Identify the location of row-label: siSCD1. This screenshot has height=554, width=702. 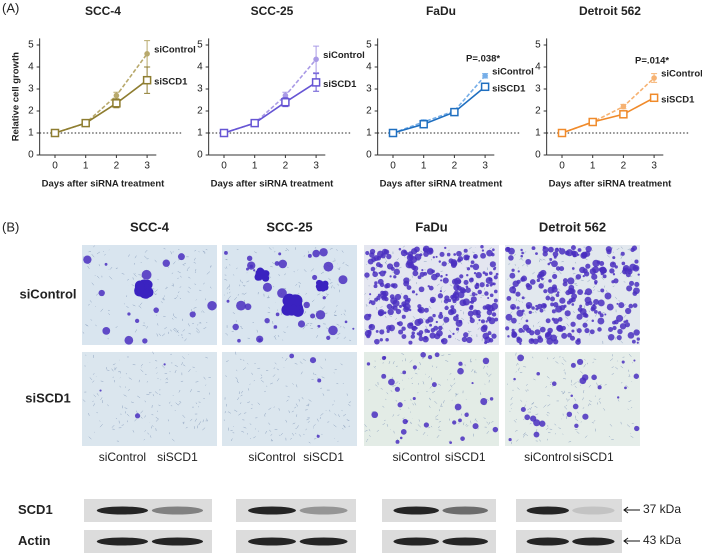
(48, 397).